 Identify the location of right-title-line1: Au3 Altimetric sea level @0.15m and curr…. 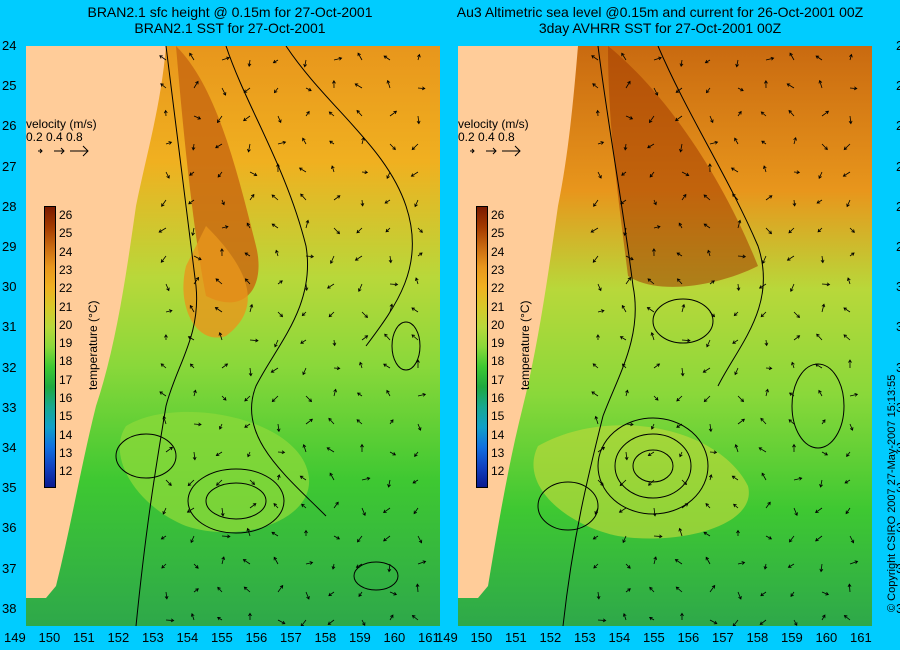
(660, 12).